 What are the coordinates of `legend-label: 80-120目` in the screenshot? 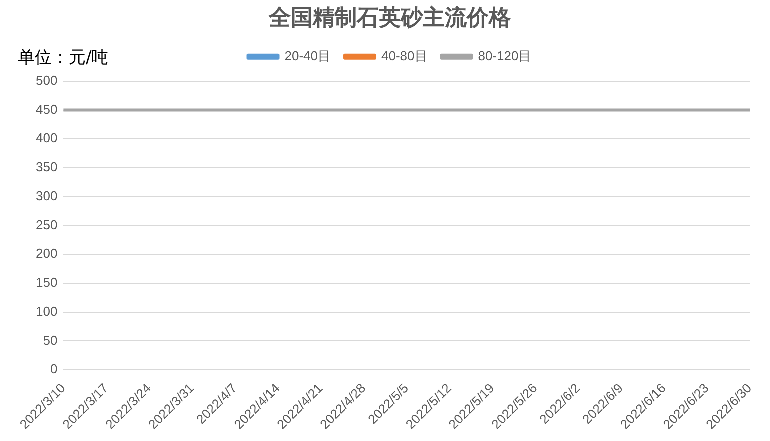 It's located at (505, 56).